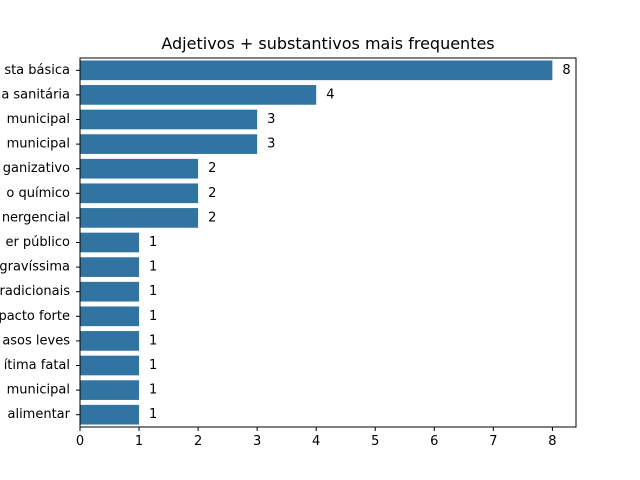 The image size is (640, 480). I want to click on x-tick-label: 8, so click(552, 441).